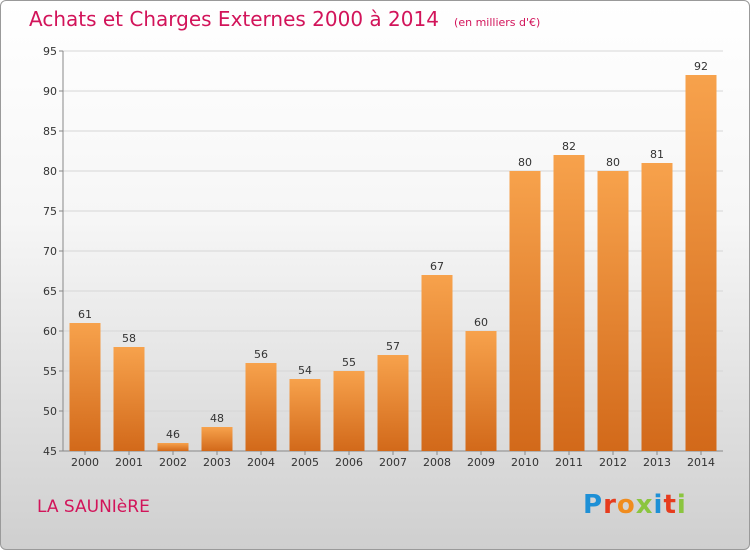 The width and height of the screenshot is (750, 550). What do you see at coordinates (644, 505) in the screenshot?
I see `logo-letter: x` at bounding box center [644, 505].